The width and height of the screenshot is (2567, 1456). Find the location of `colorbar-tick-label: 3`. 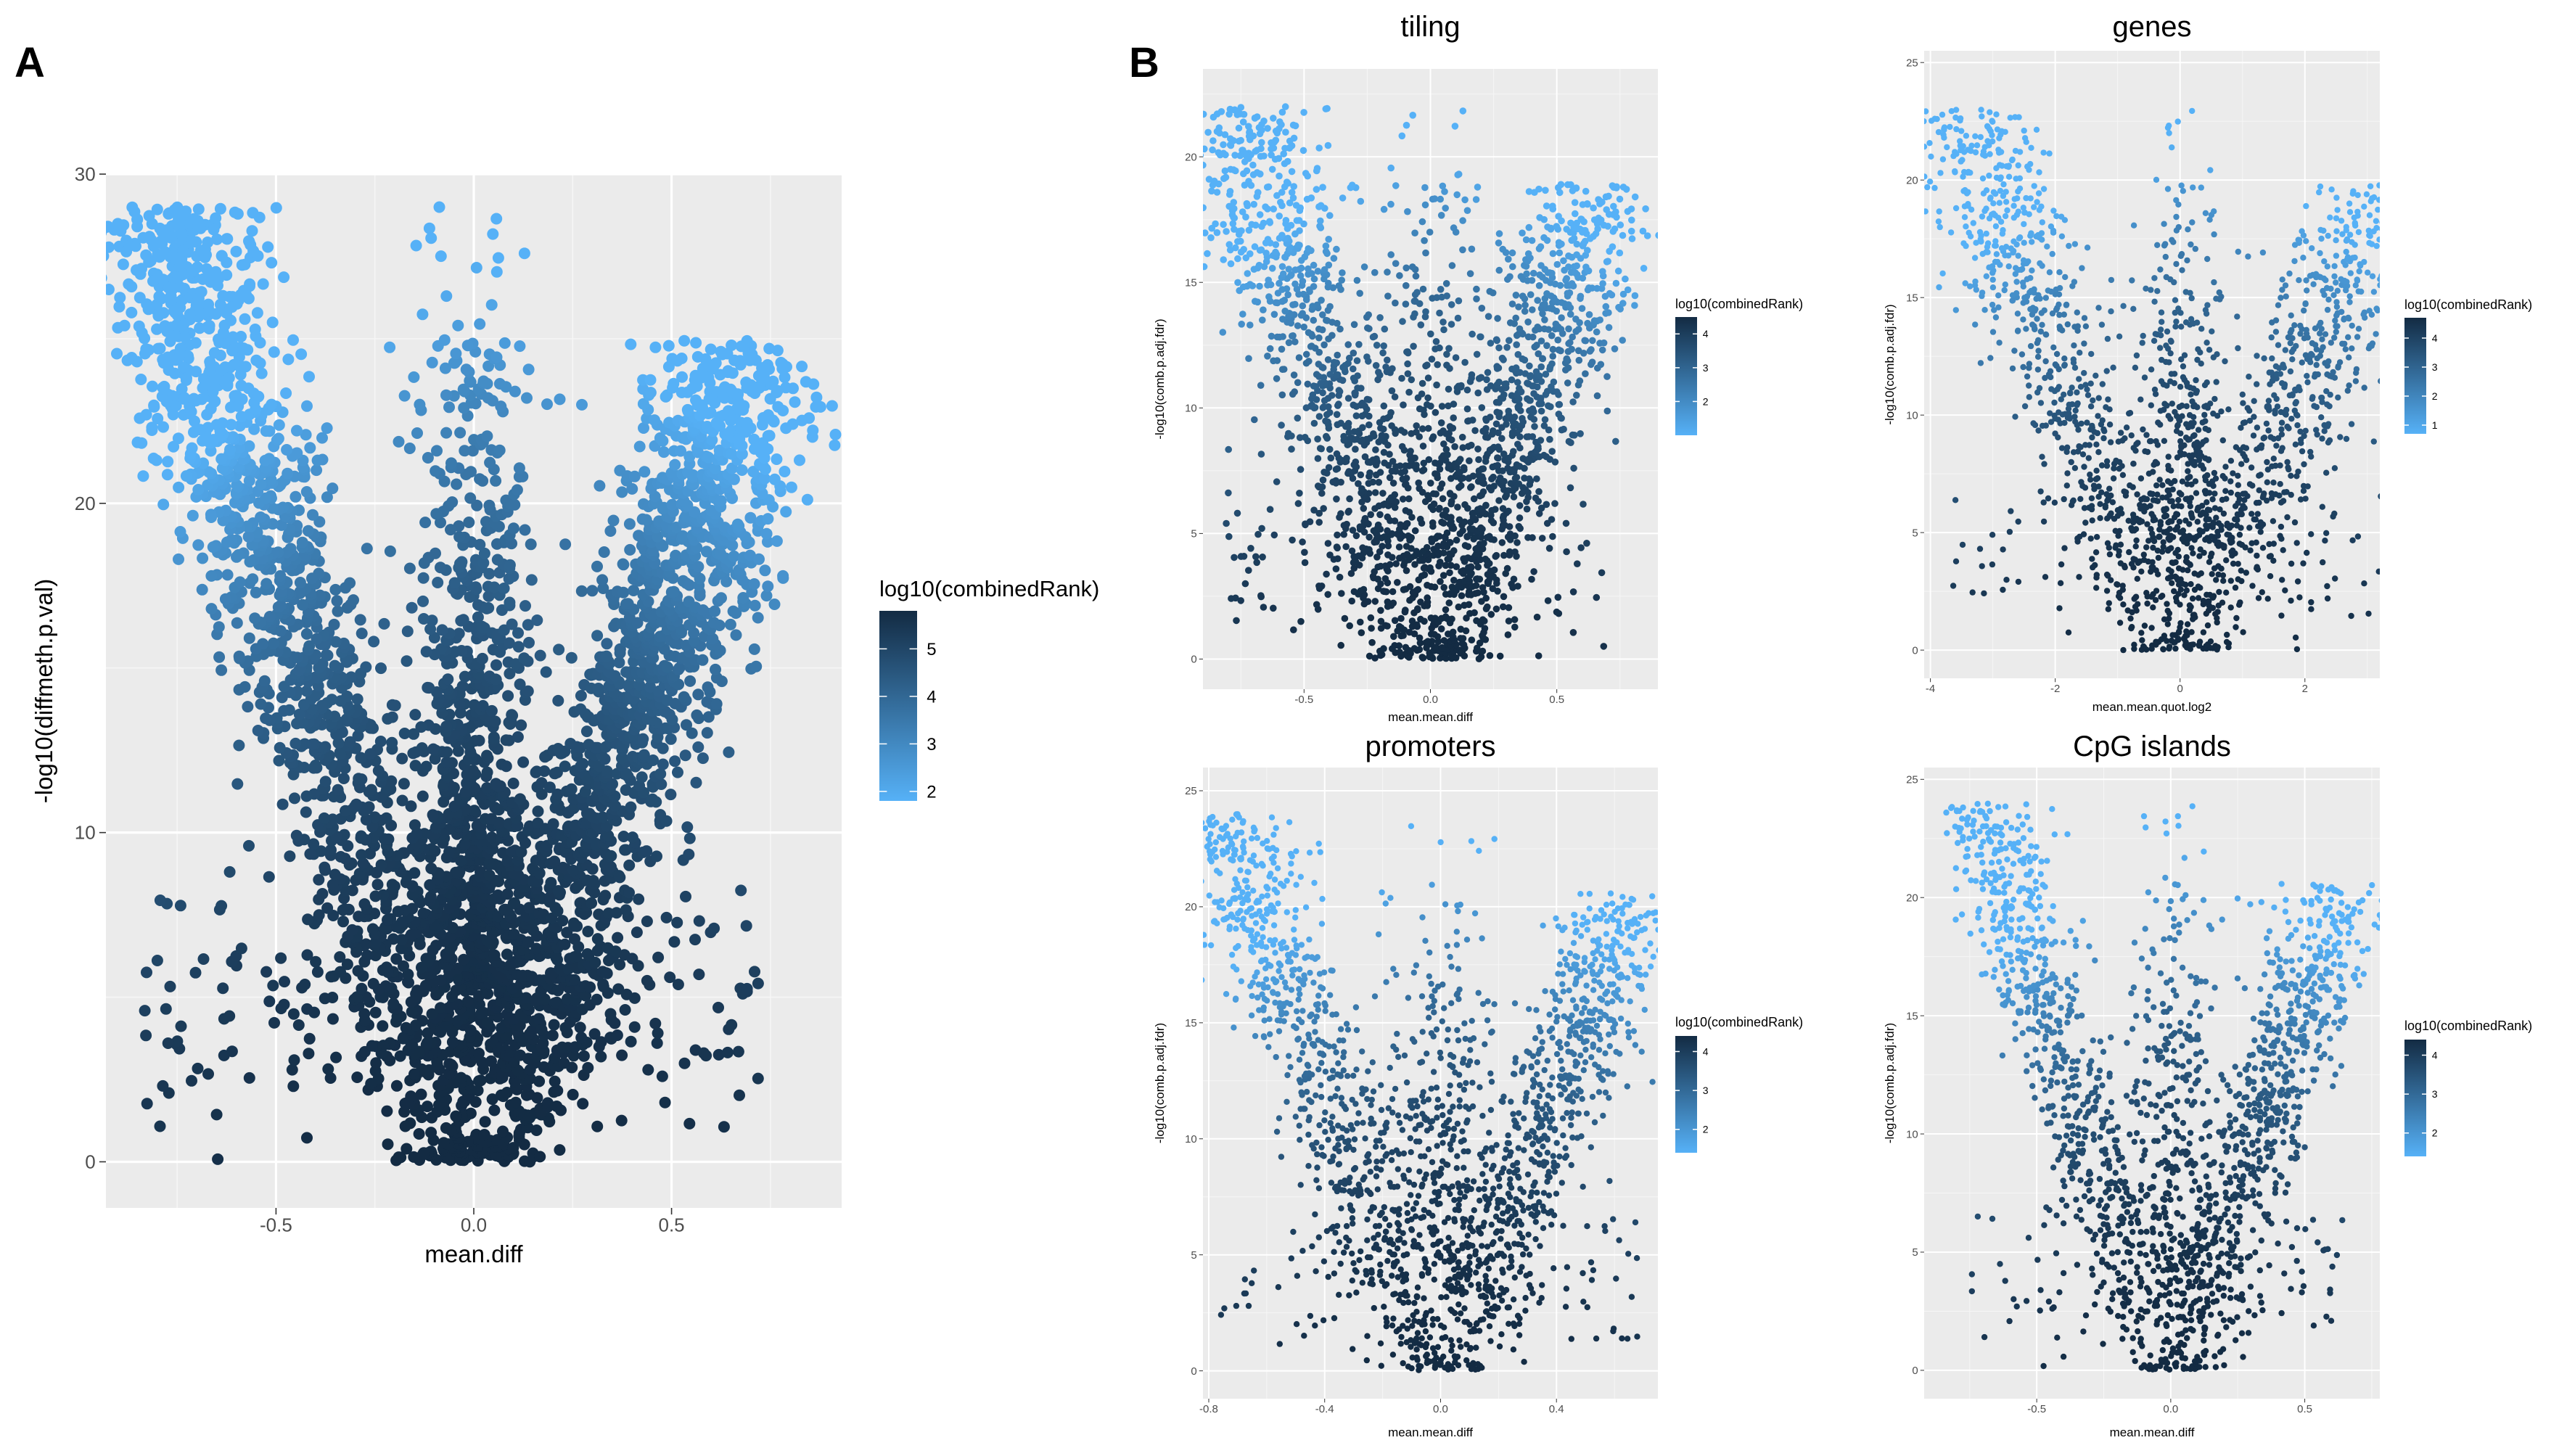

colorbar-tick-label: 3 is located at coordinates (932, 745).